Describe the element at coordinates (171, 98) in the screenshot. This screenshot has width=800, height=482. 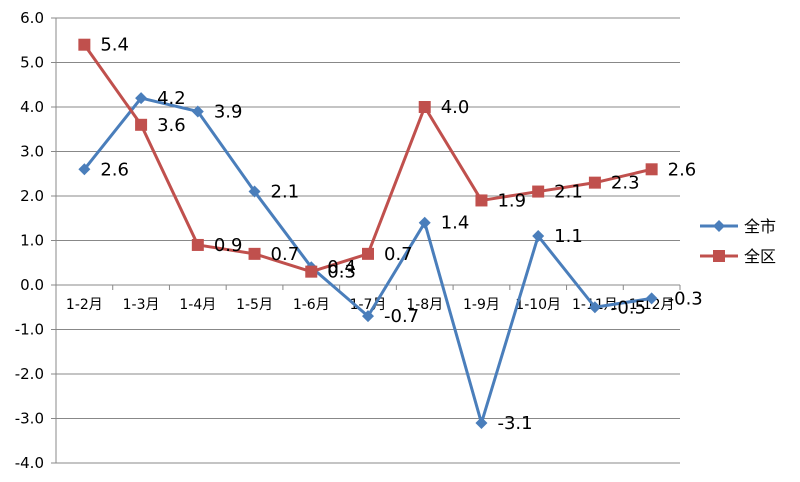
I see `data-label: 4.2` at that location.